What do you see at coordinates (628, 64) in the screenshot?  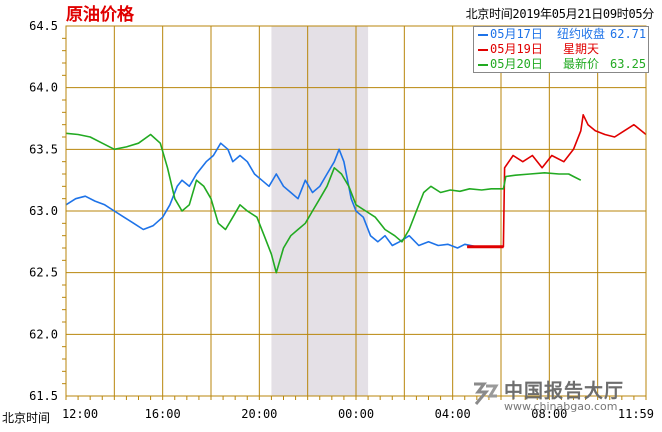 I see `legend-value-0520: 63.25` at bounding box center [628, 64].